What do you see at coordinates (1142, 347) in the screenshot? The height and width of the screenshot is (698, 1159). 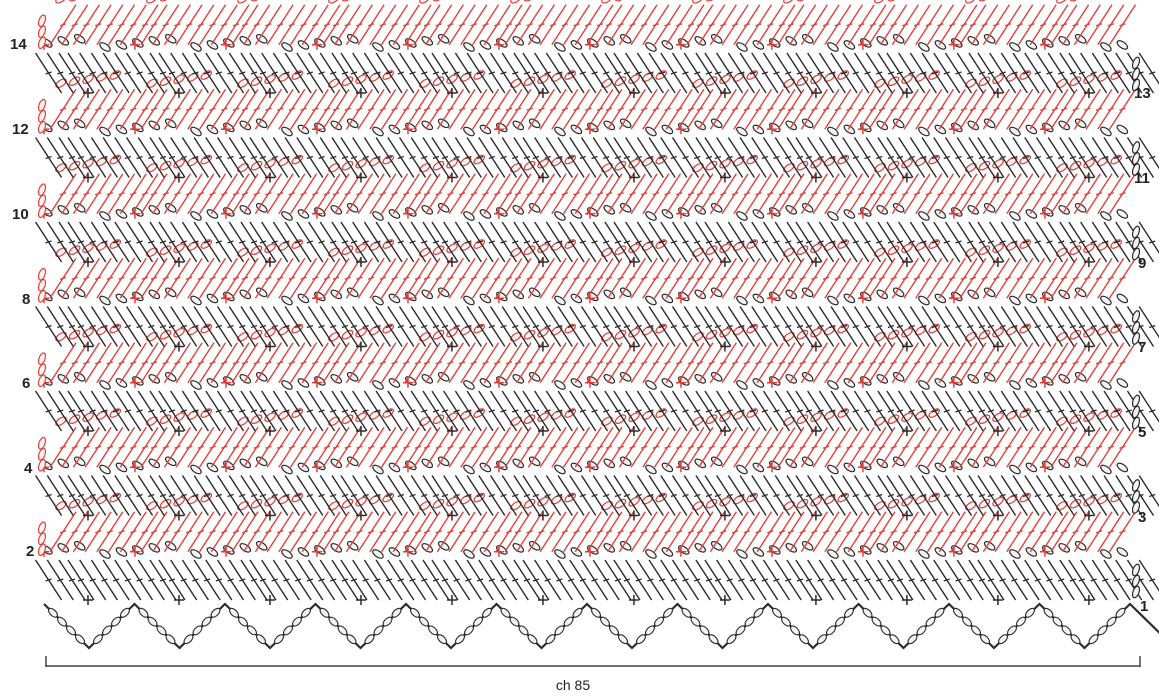 I see `row-label-7: 7` at bounding box center [1142, 347].